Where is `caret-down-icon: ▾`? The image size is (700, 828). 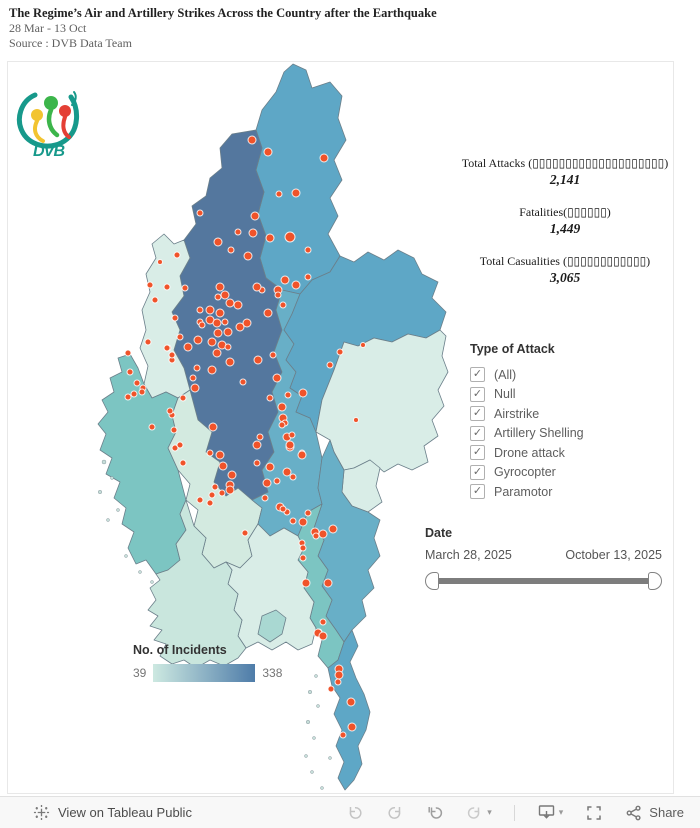
caret-down-icon: ▾ is located at coordinates (489, 812).